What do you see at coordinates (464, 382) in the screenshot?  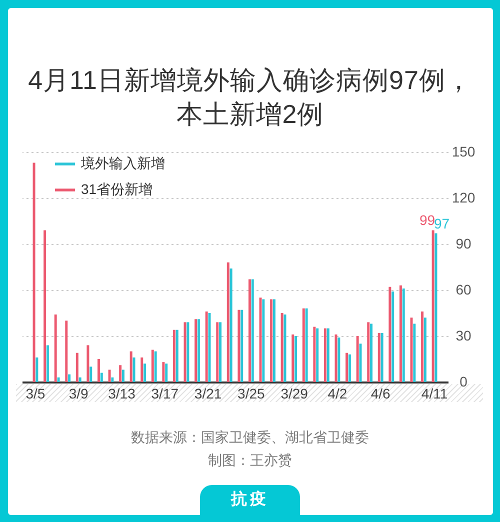 I see `y-tick-label: 0` at bounding box center [464, 382].